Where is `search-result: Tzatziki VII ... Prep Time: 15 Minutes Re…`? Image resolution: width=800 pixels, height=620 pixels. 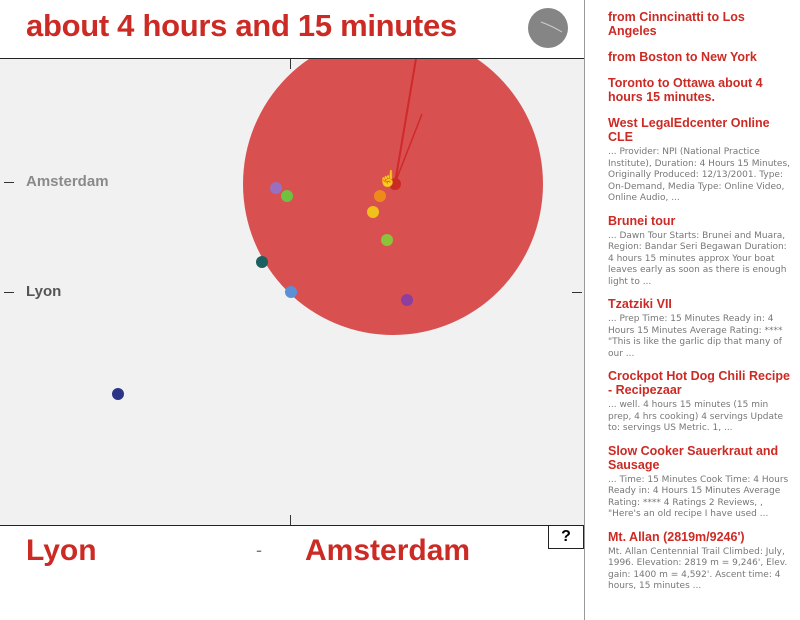 search-result: Tzatziki VII ... Prep Time: 15 Minutes Re… is located at coordinates (701, 328).